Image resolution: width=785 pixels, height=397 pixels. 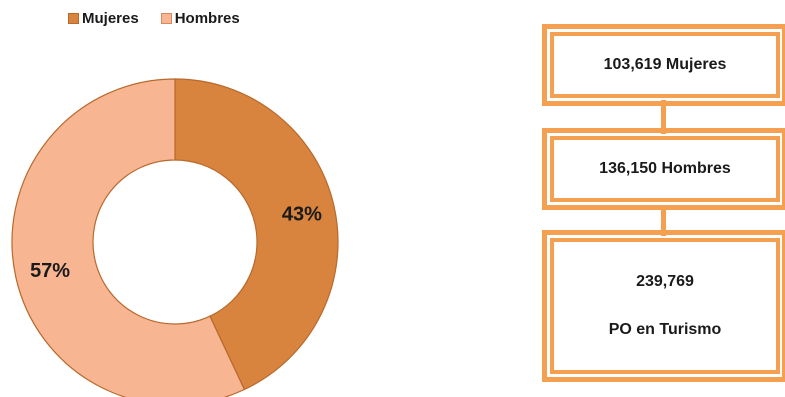 I want to click on chart-legend: Mujeres Hombres, so click(x=165, y=18).